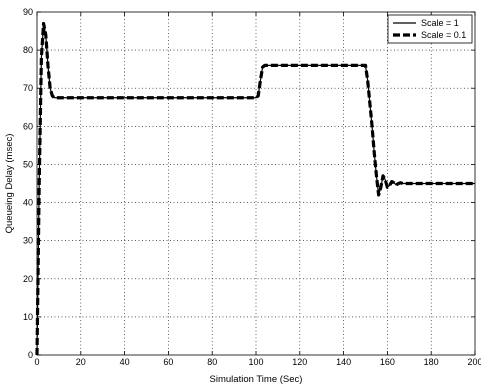 The height and width of the screenshot is (384, 481). Describe the element at coordinates (28, 12) in the screenshot. I see `y-tick-label: 90` at that location.